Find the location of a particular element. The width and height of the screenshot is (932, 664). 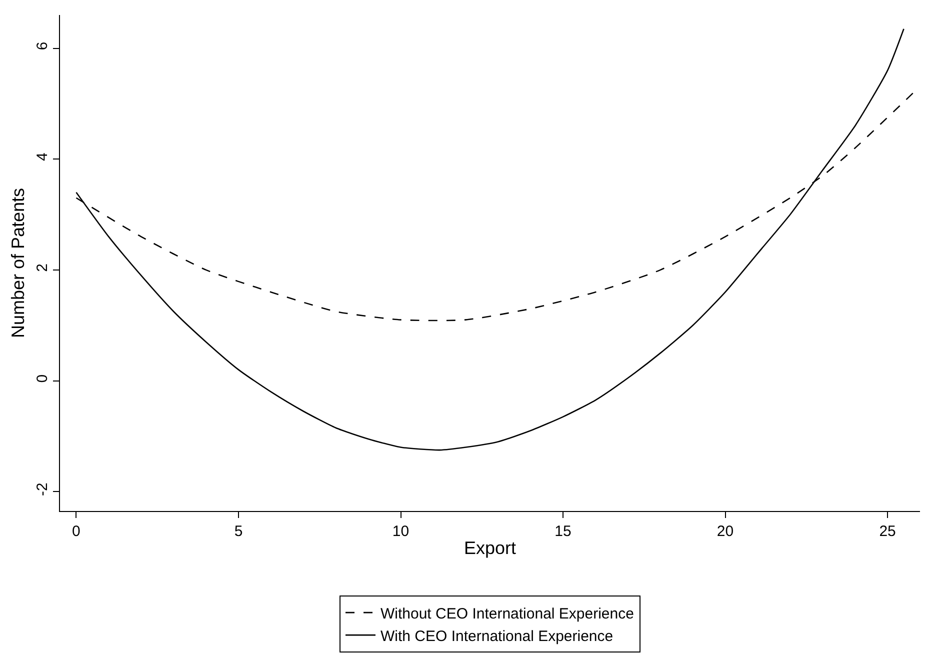

y-tick-label: -2 is located at coordinates (42, 489).